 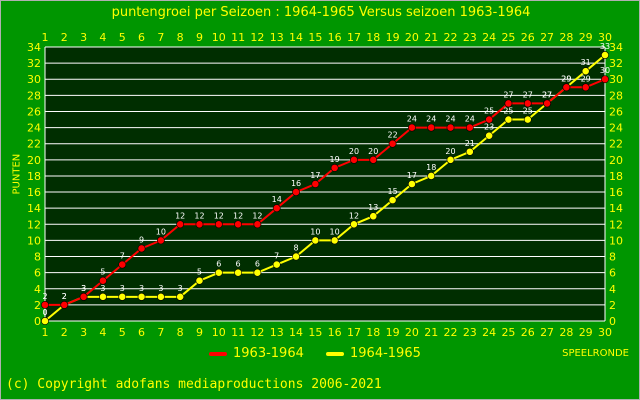 What do you see at coordinates (616, 144) in the screenshot?
I see `y-tick-label-right: 22` at bounding box center [616, 144].